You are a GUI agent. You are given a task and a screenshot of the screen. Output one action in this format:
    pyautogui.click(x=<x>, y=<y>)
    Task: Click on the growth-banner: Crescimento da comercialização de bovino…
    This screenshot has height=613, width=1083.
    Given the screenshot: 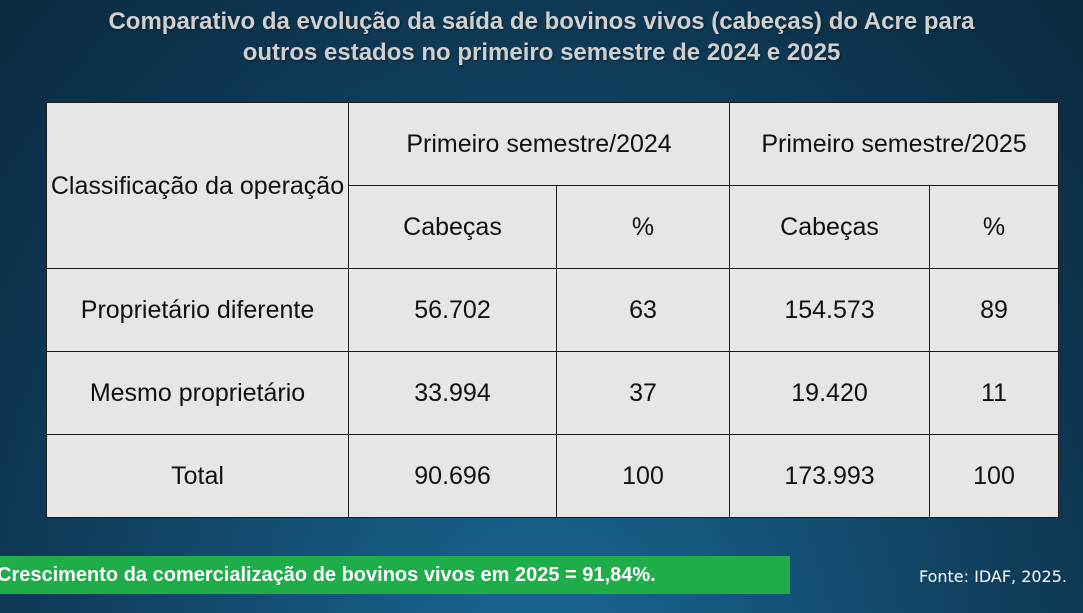 What is the action you would take?
    pyautogui.click(x=395, y=575)
    